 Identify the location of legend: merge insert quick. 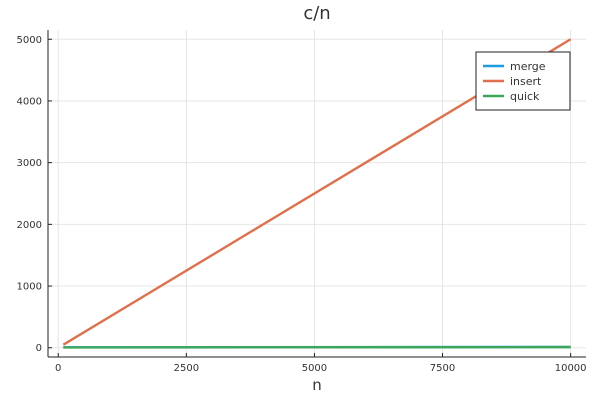
(523, 81).